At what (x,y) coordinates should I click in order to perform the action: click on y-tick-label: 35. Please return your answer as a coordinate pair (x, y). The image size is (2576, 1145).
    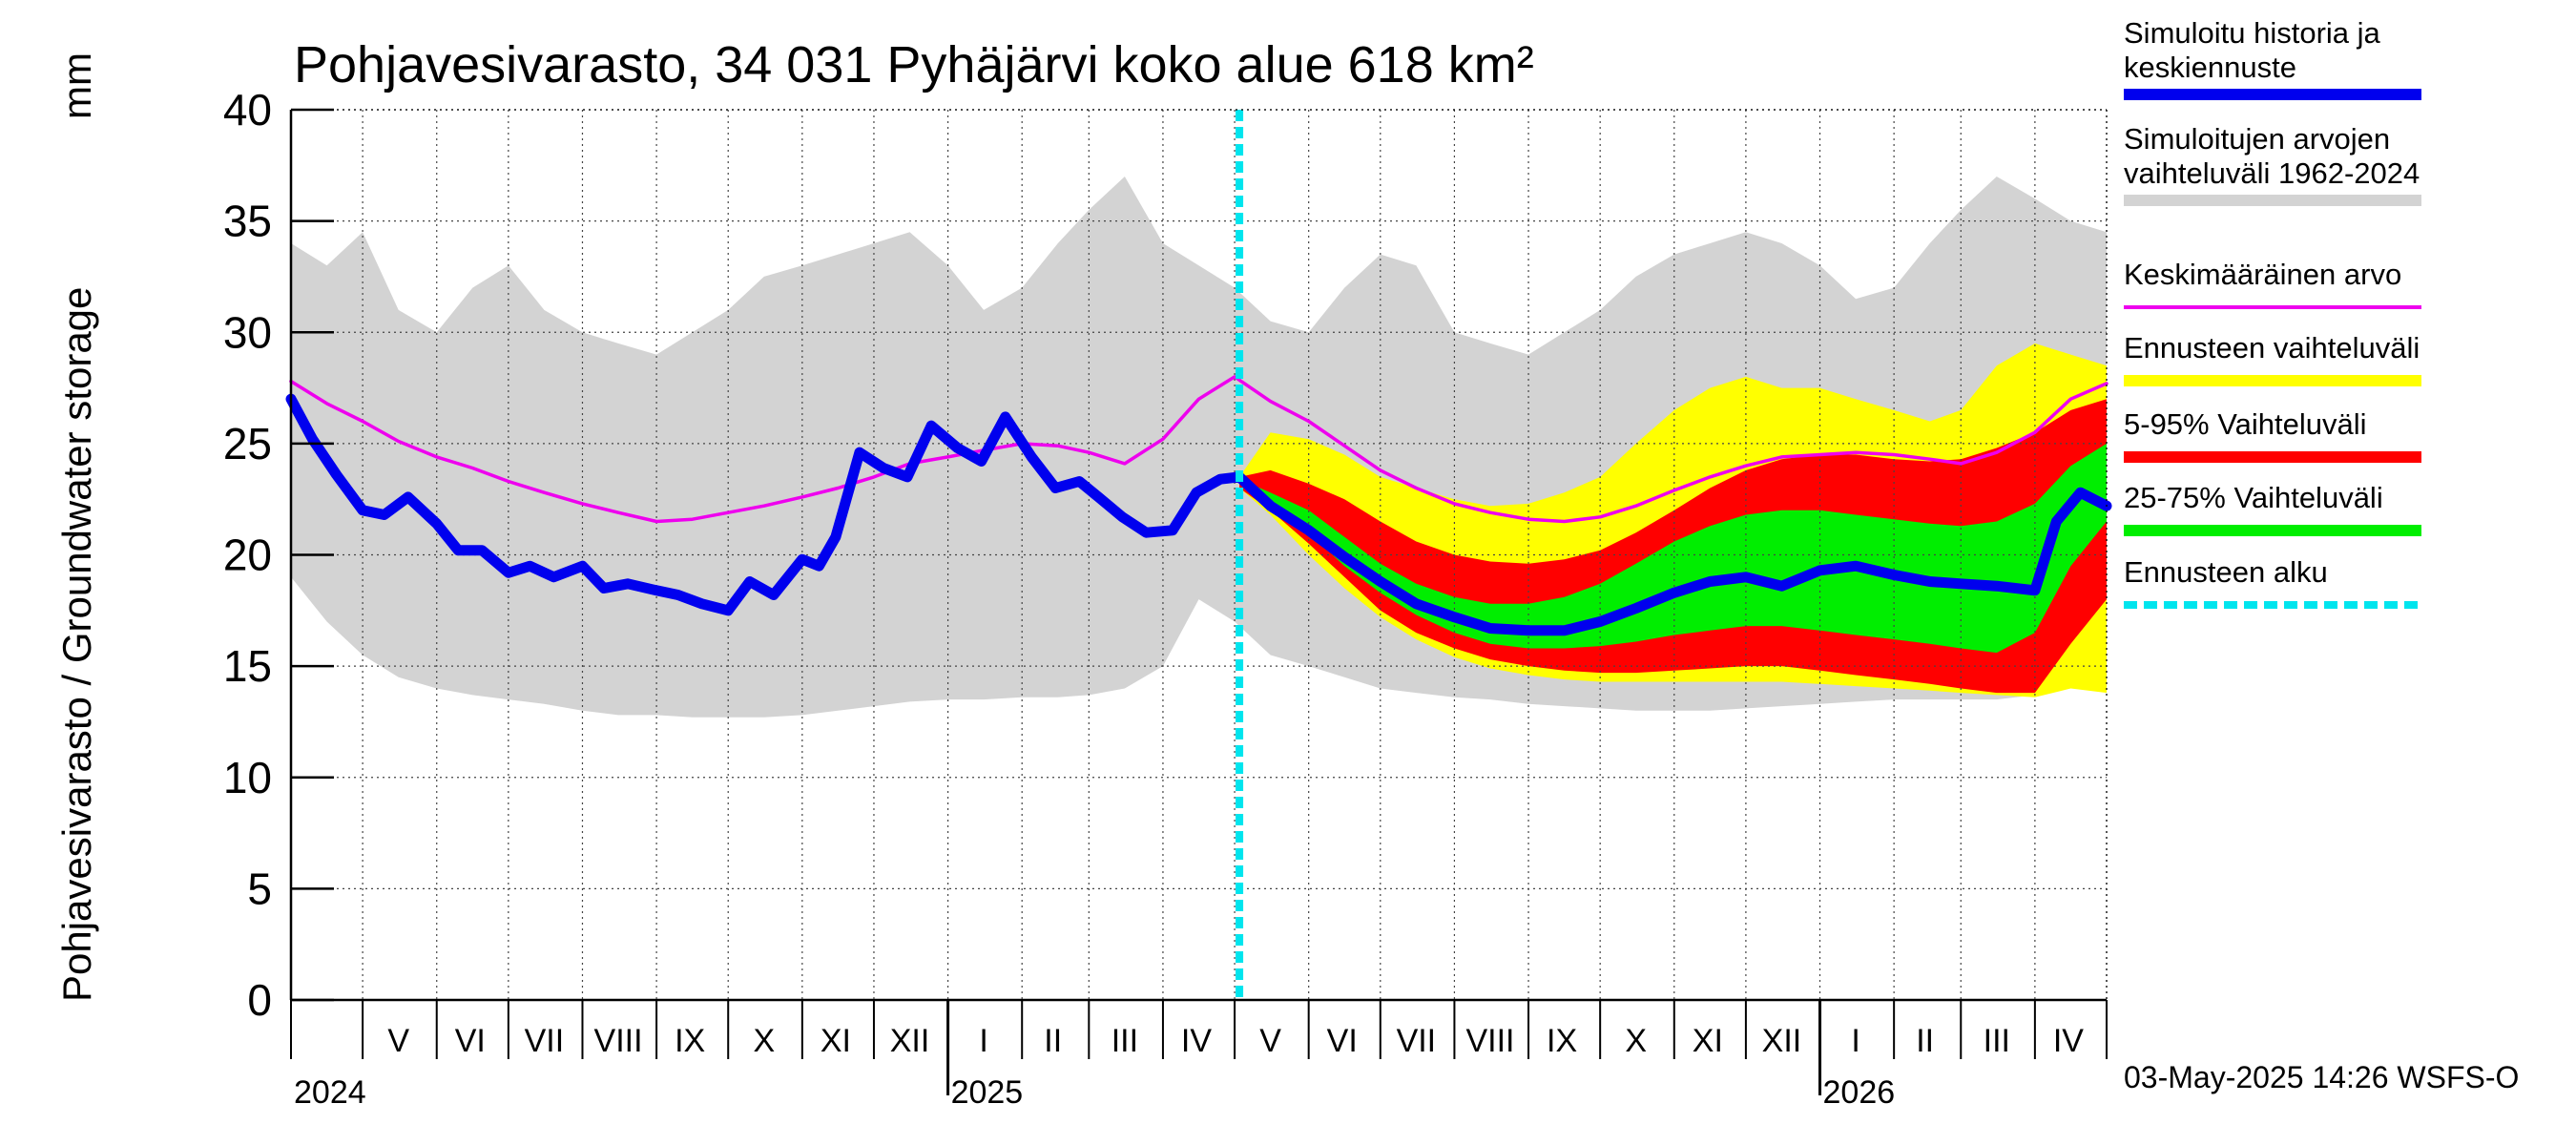
    Looking at the image, I should click on (247, 221).